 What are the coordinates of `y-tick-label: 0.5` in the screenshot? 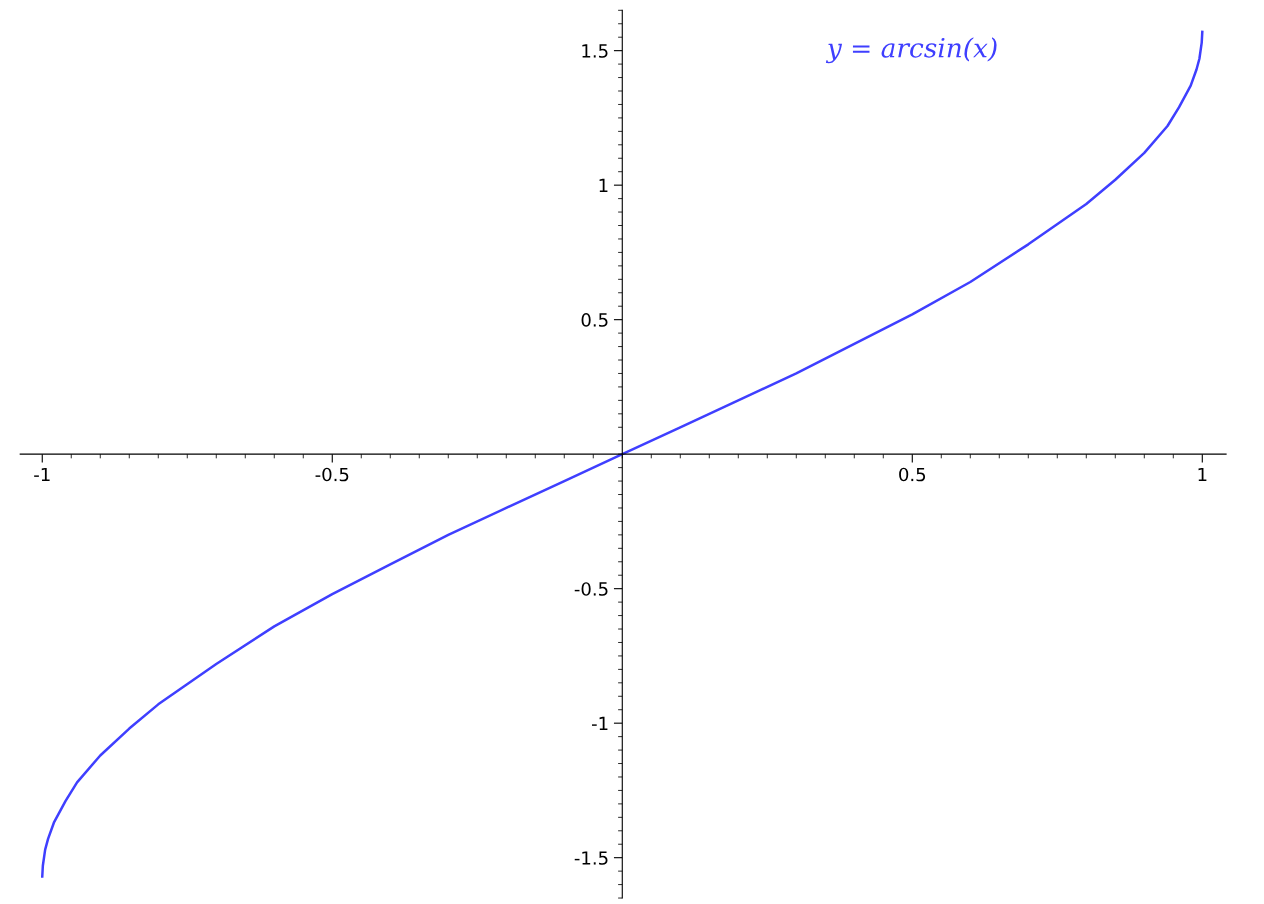 It's located at (594, 320).